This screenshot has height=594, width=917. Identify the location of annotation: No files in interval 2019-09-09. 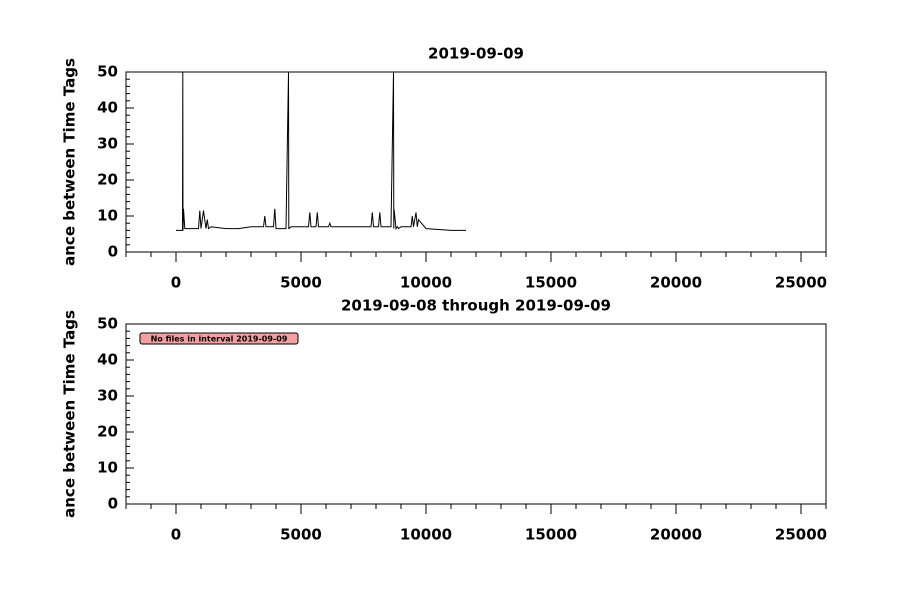
(219, 339).